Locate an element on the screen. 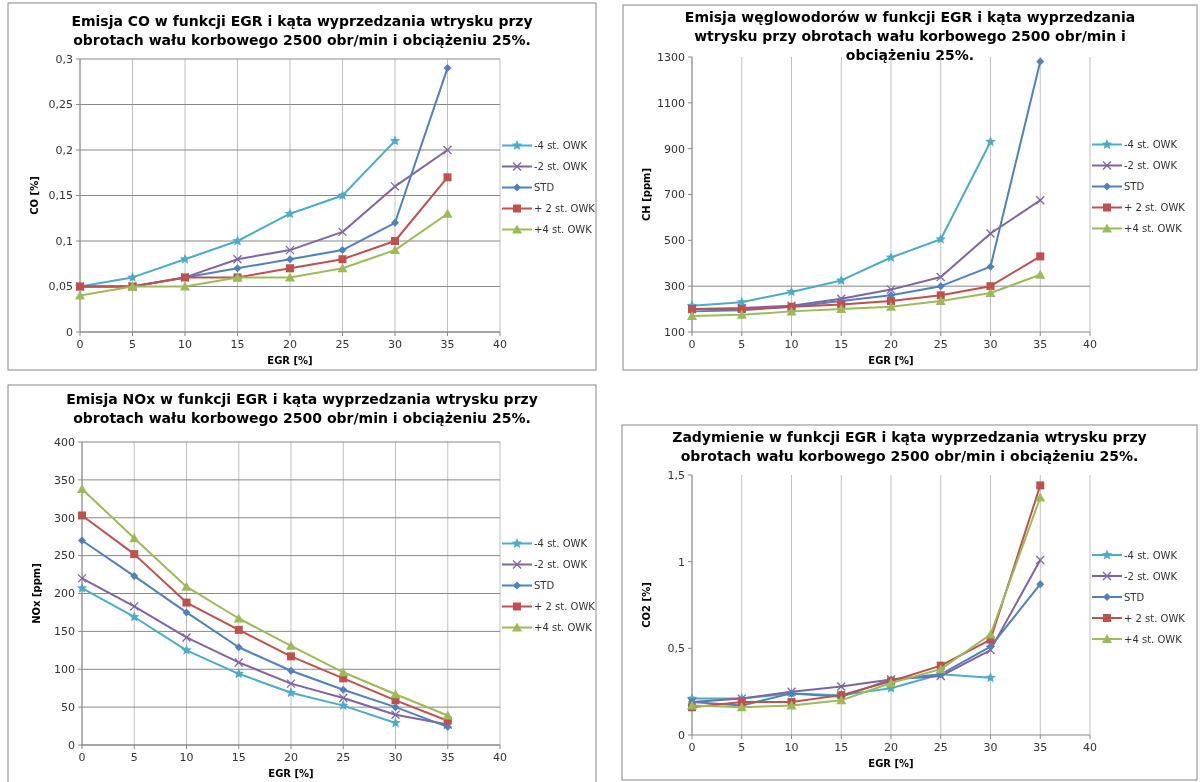  chart-title: Emisja węglowodorów w funkcji EGR i kąta wyprzedzania wtrysku przy obrotach wału korbowego 2500 obr/min i obciążeniu 25%. is located at coordinates (910, 36).